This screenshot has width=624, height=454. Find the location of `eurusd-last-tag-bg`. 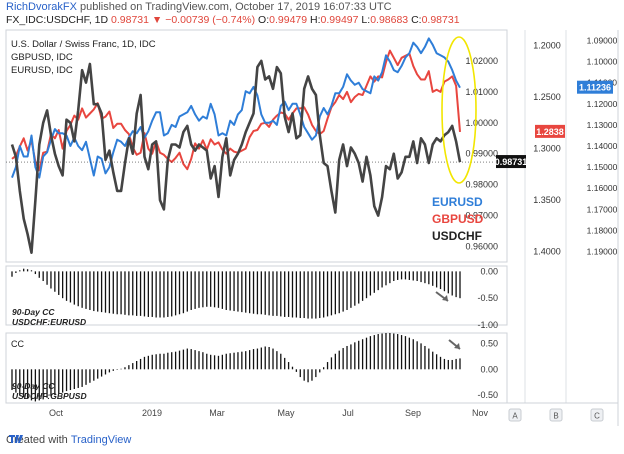

eurusd-last-tag-bg is located at coordinates (595, 87).